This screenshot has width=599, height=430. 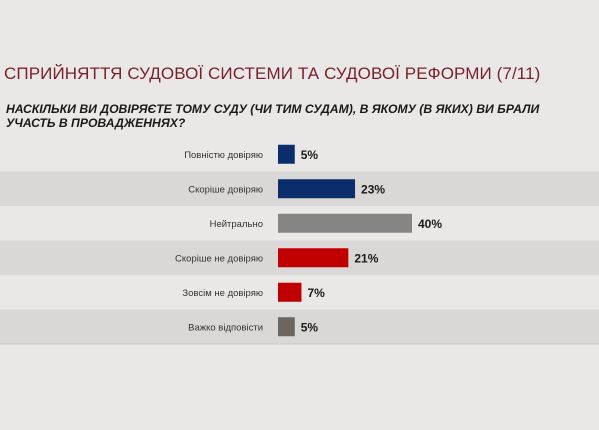 I want to click on category-label: Зовсім не довіряю, so click(x=222, y=293).